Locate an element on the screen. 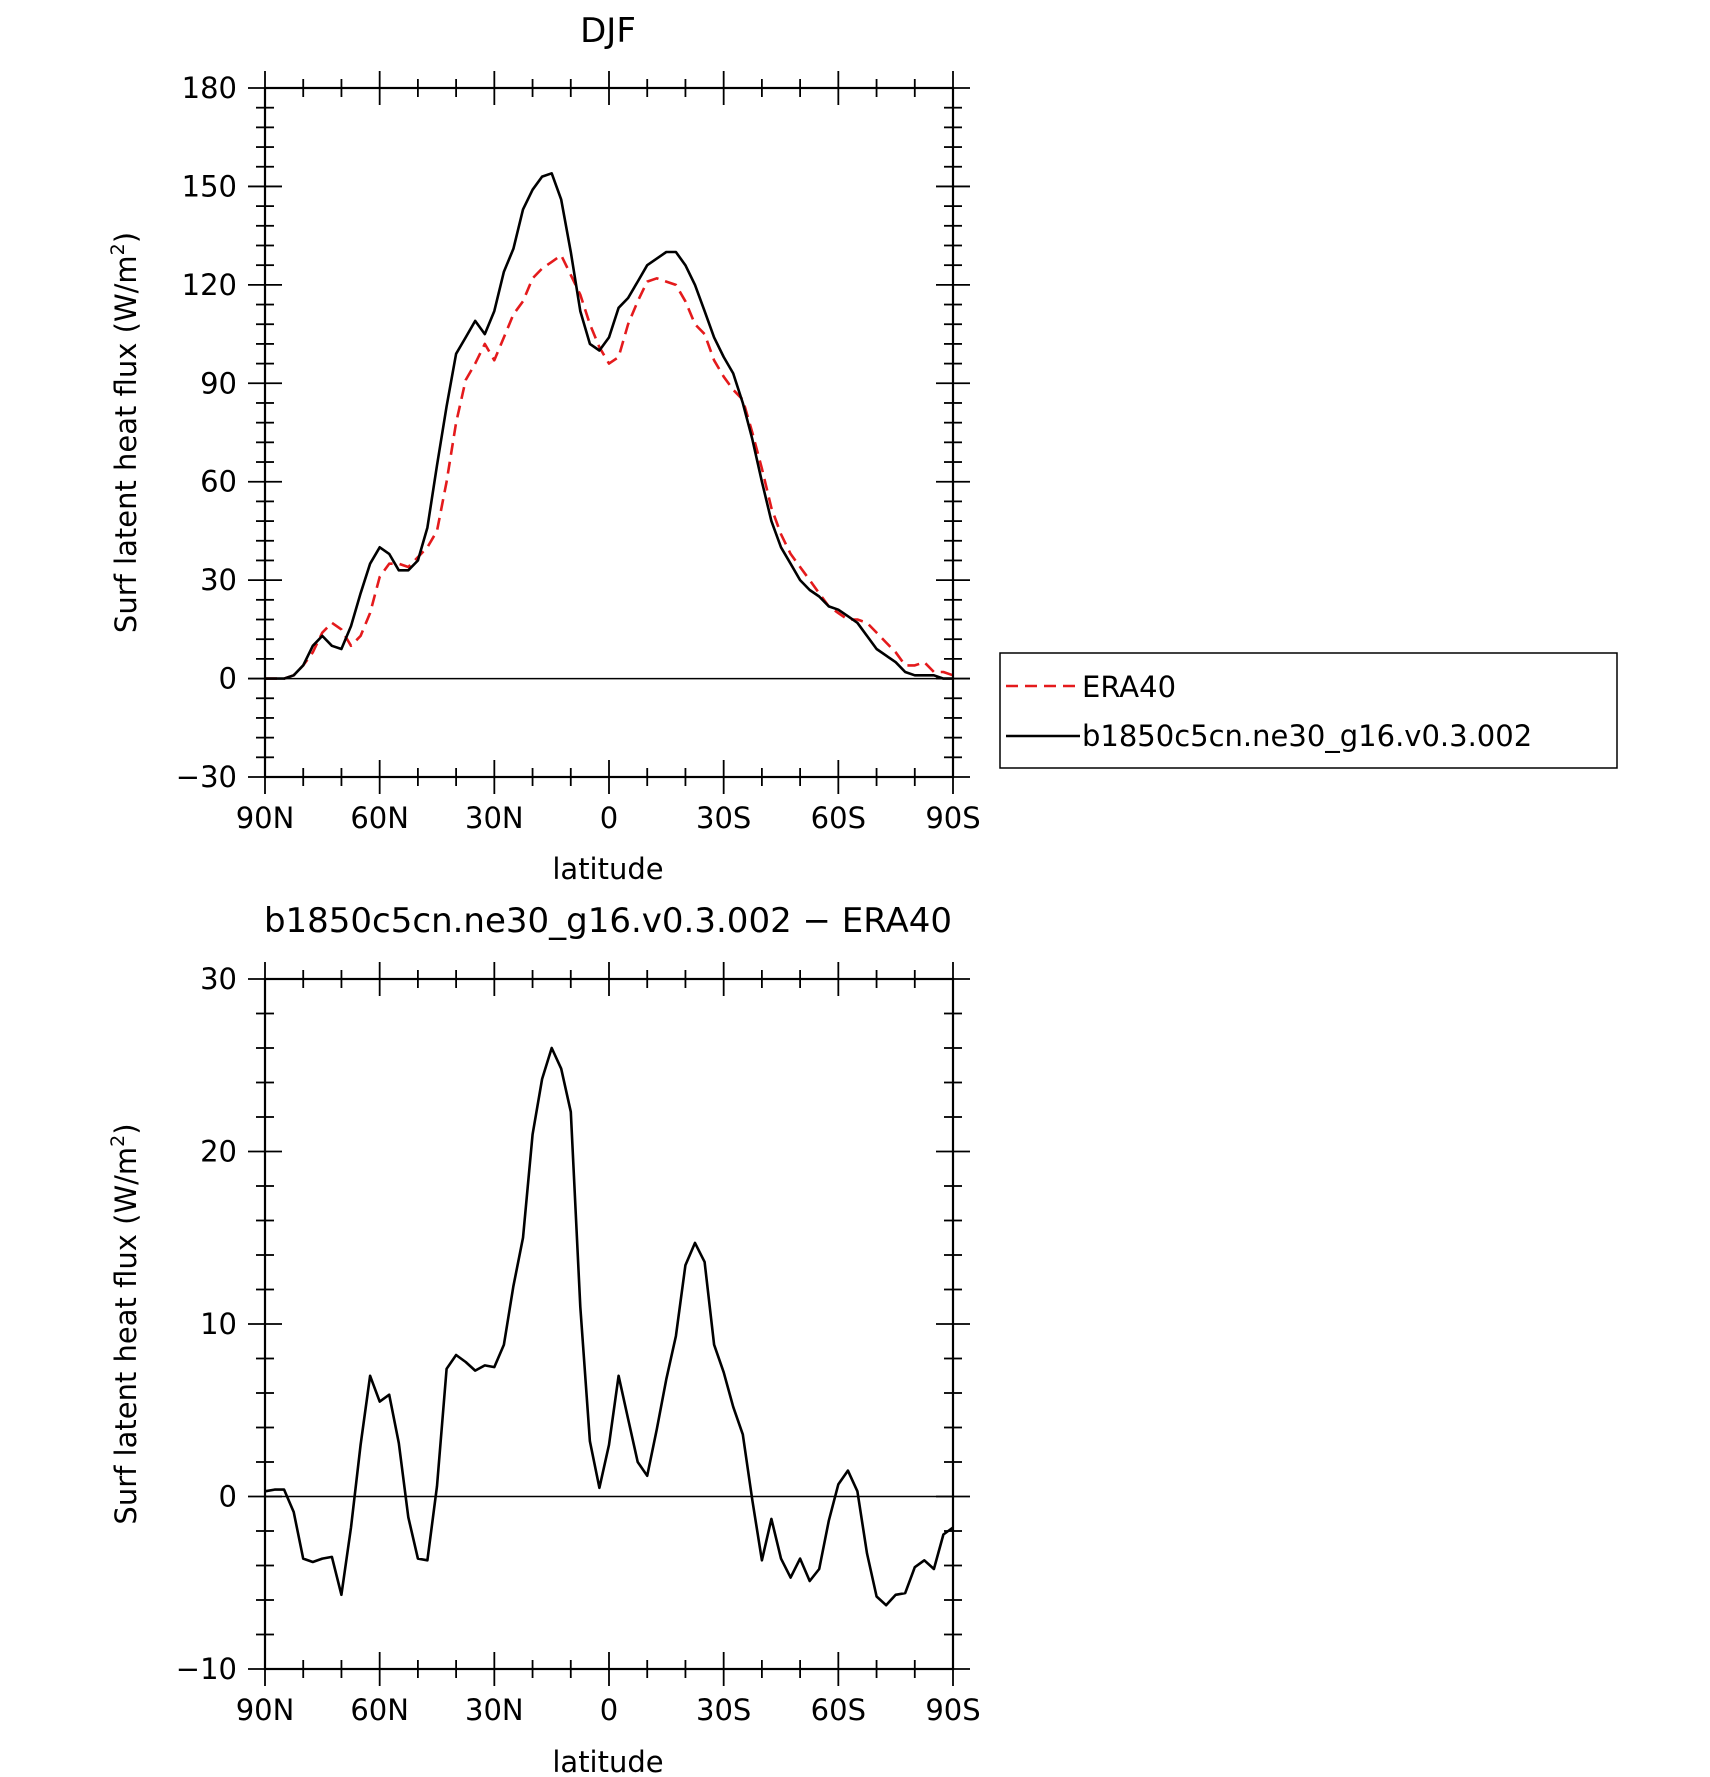  legend-label-model: b1850c5cn.ne30_g16.v0.3.002 is located at coordinates (1307, 736).